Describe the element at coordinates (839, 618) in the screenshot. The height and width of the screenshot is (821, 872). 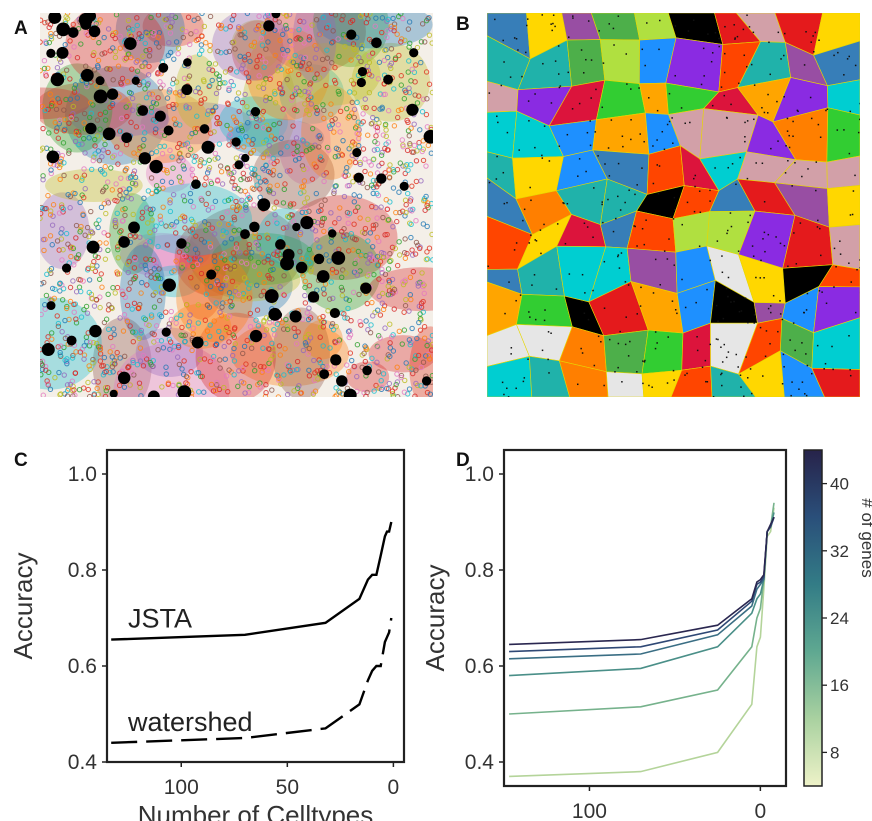
I see `colorbar-tick-label: 24` at that location.